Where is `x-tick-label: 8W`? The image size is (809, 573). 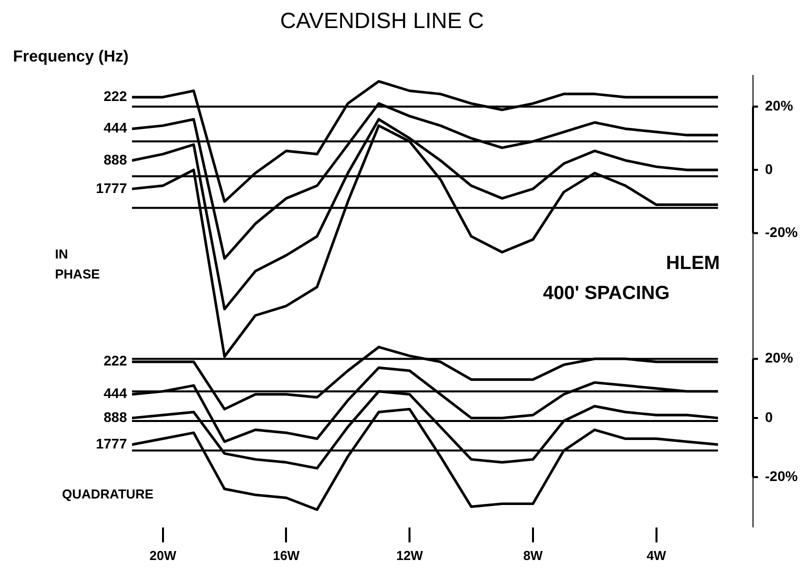
x-tick-label: 8W is located at coordinates (533, 555).